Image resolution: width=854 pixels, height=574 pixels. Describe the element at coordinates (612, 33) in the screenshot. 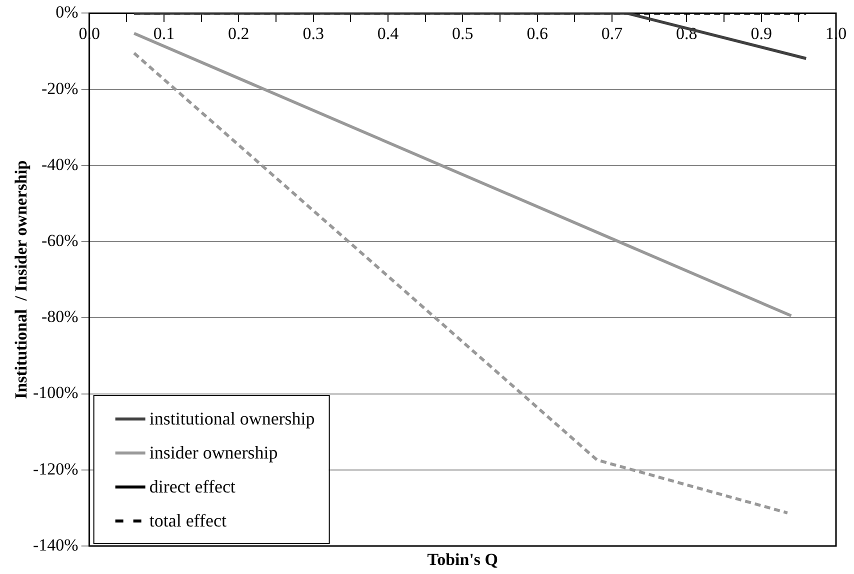

I see `x-tick-label: 0.7` at that location.